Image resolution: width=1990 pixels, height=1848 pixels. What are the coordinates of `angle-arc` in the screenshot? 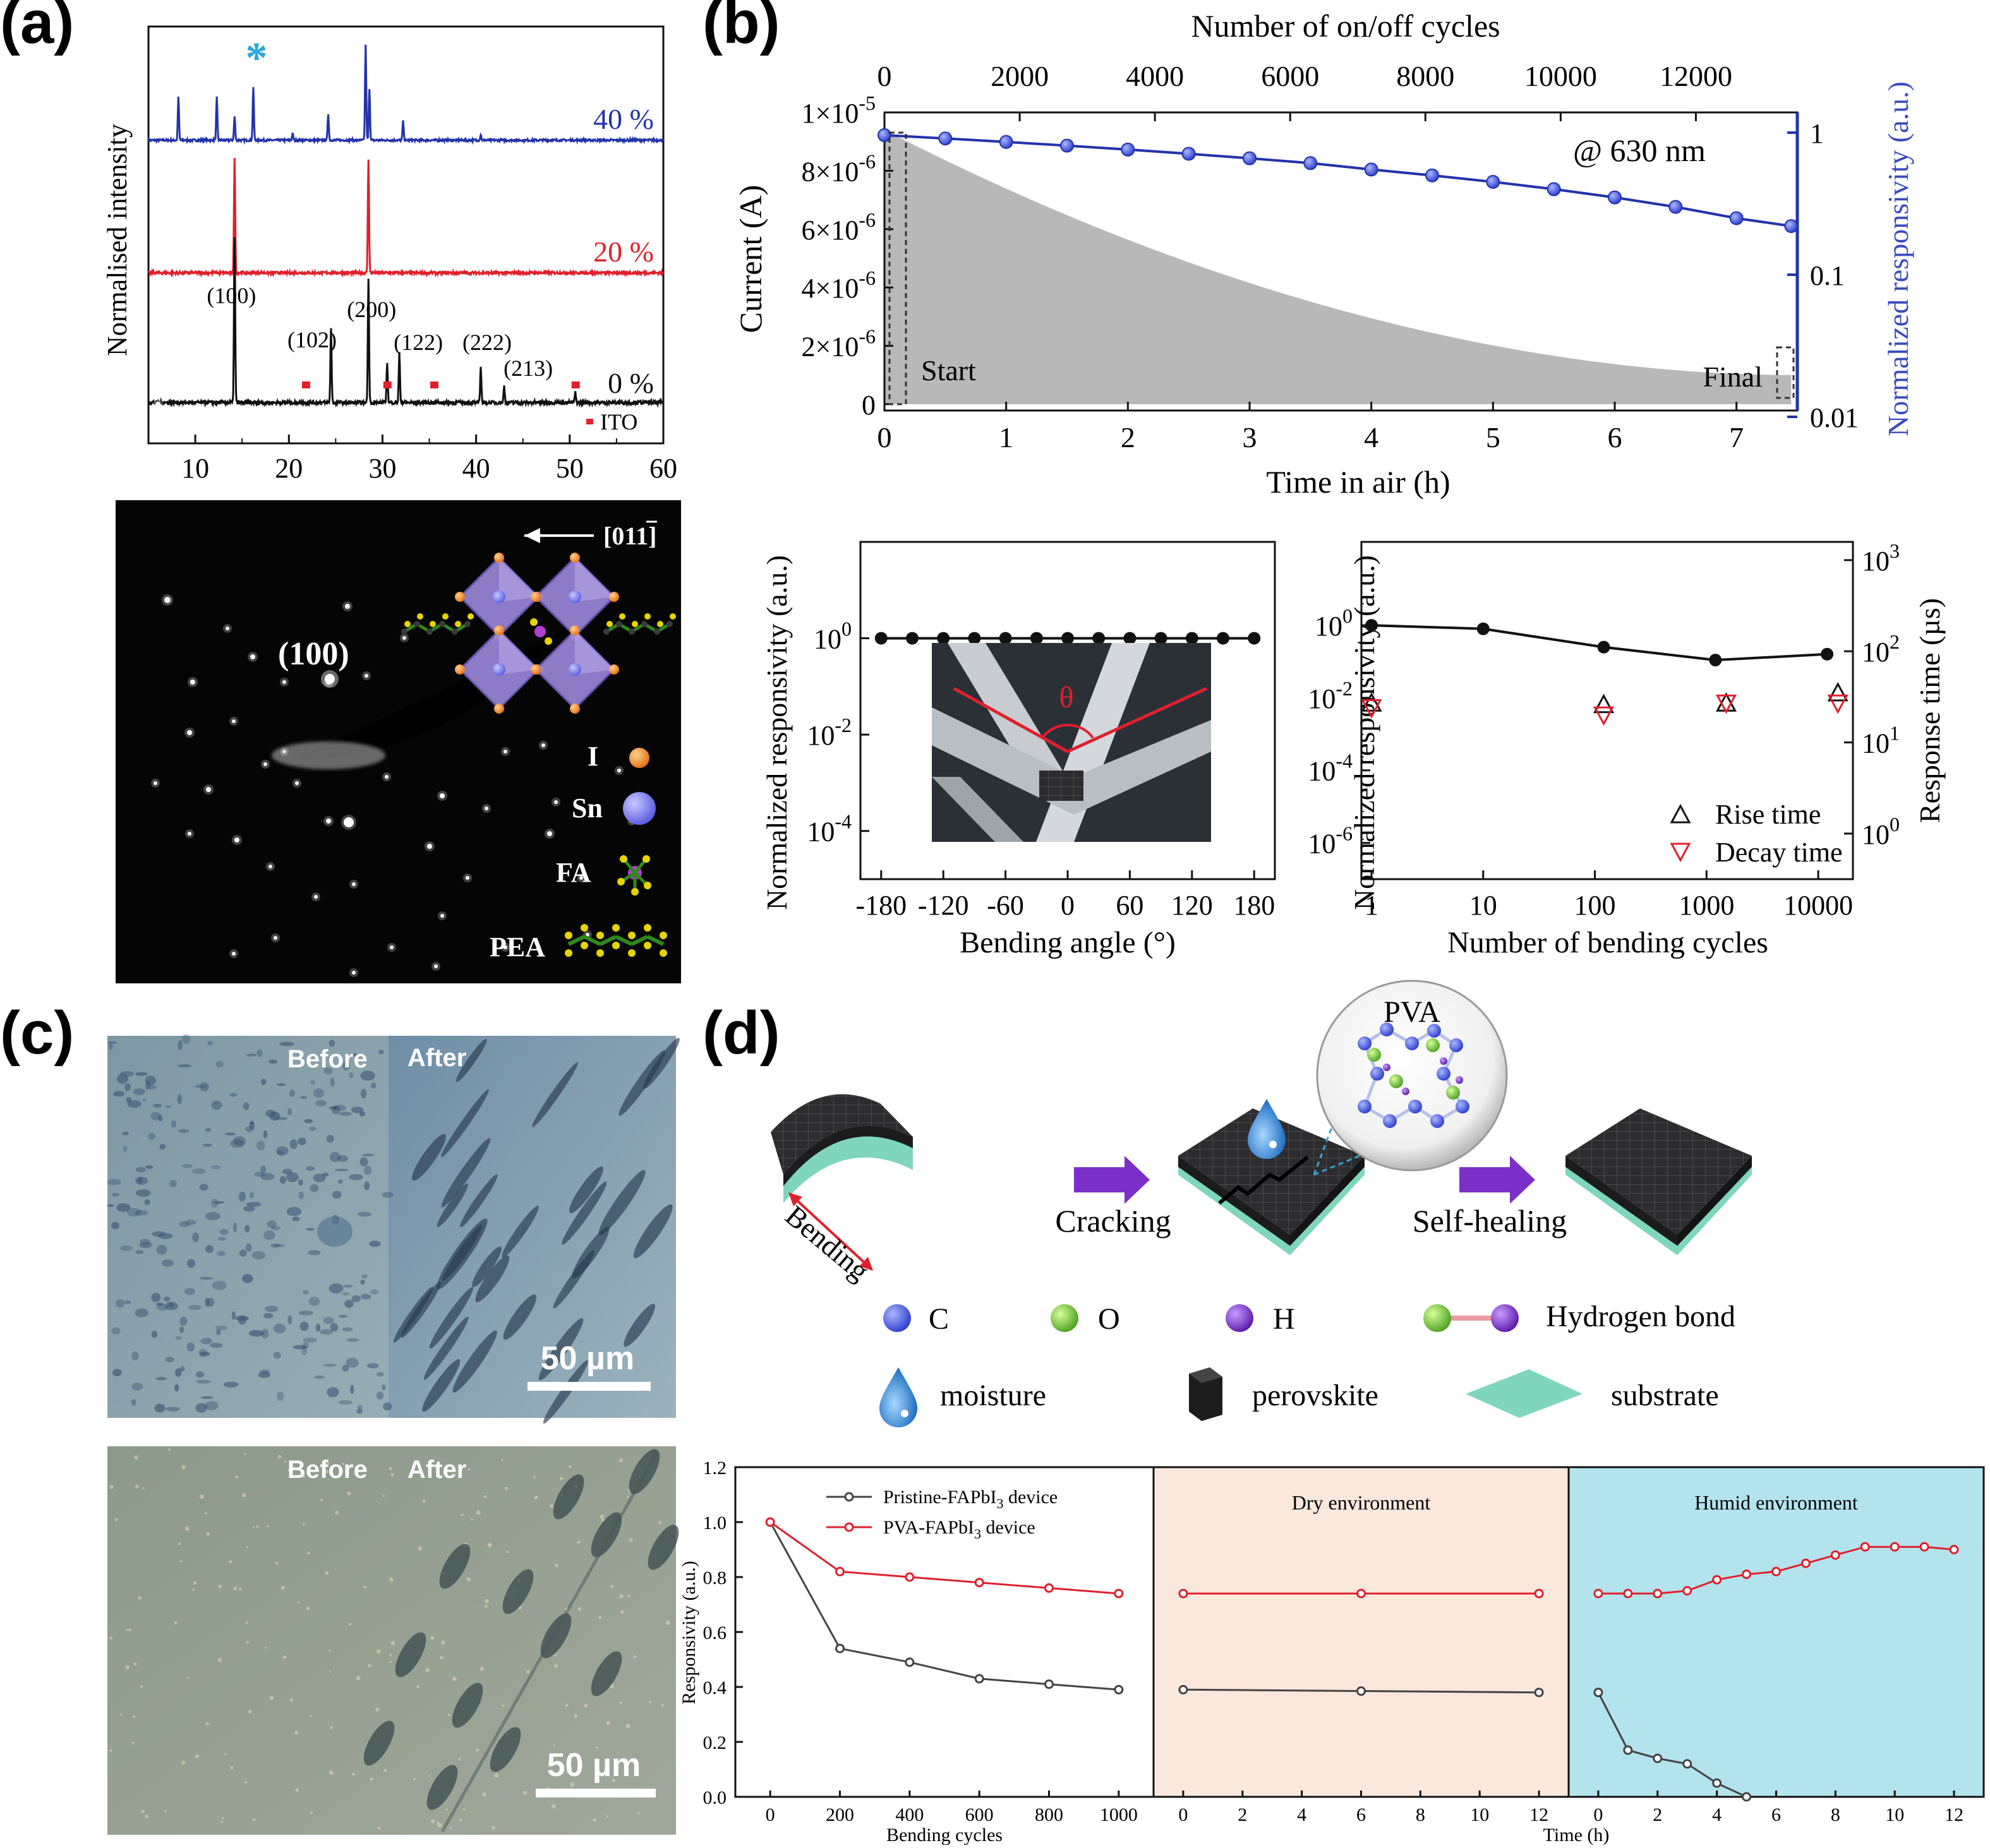 It's located at (1067, 731).